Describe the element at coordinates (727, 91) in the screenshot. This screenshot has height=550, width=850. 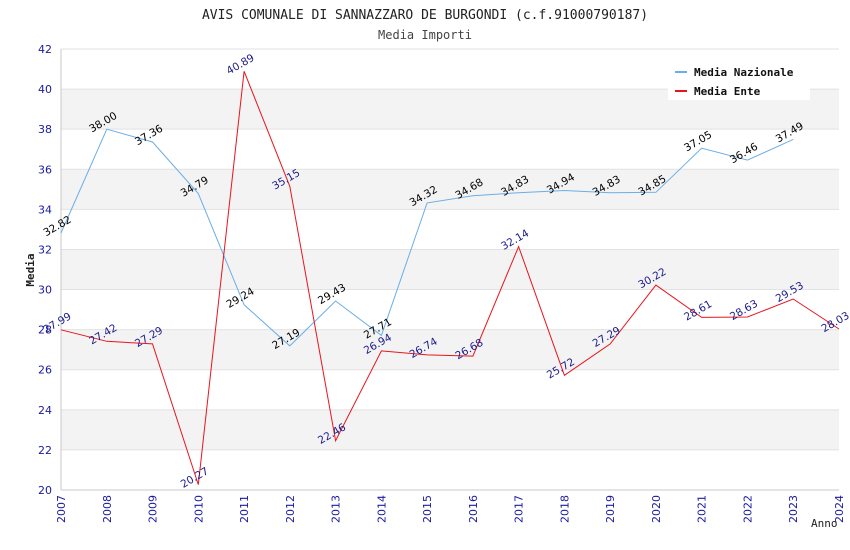
I see `legend-label: Media Ente` at that location.